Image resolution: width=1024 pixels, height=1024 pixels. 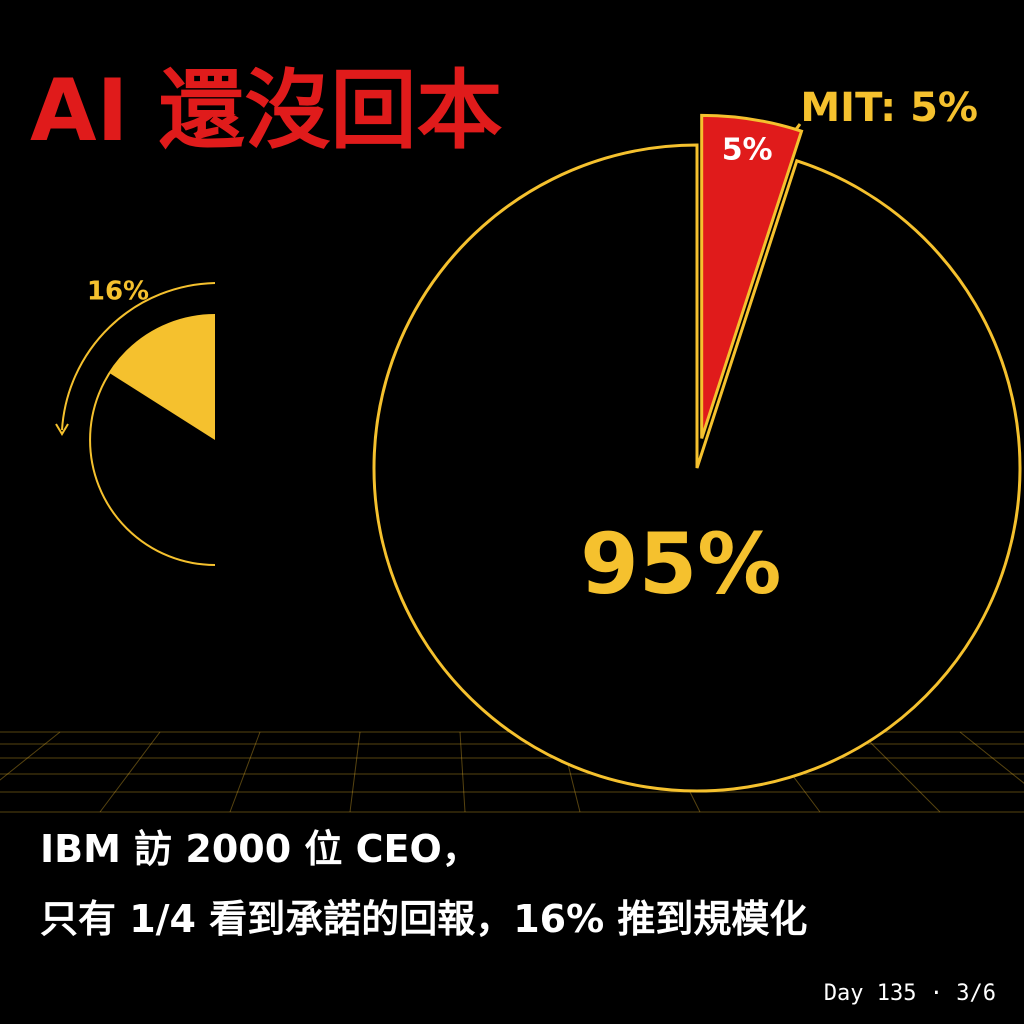 What do you see at coordinates (910, 993) in the screenshot?
I see `footer: Day 135 · 3/6` at bounding box center [910, 993].